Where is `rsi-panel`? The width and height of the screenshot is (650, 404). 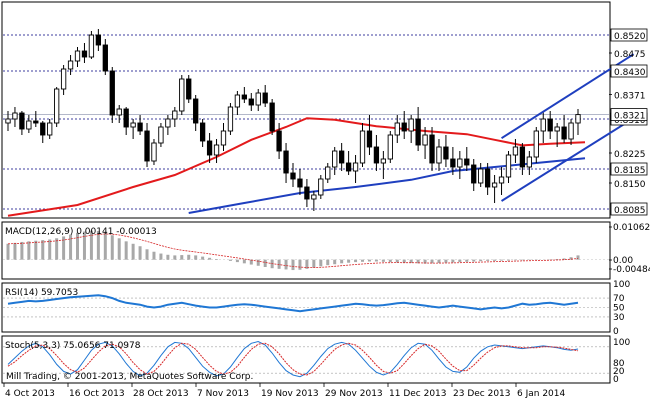 rsi-panel is located at coordinates (306, 307).